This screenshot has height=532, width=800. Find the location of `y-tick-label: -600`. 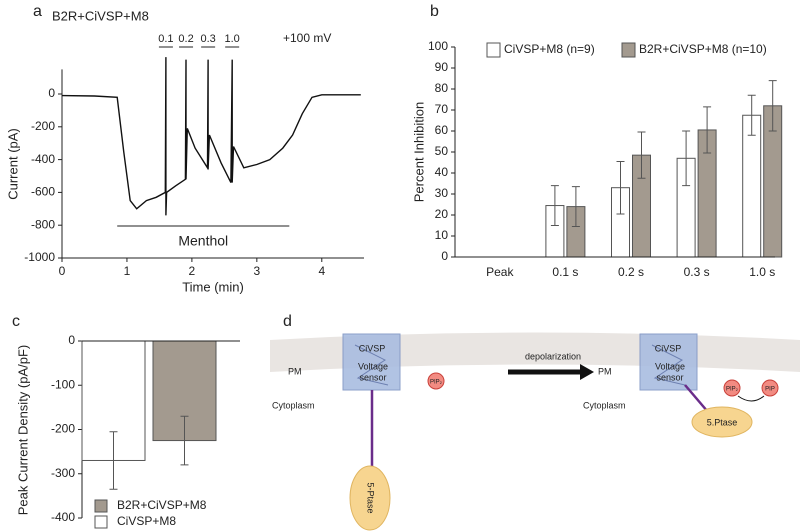

y-tick-label: -600 is located at coordinates (43, 192).